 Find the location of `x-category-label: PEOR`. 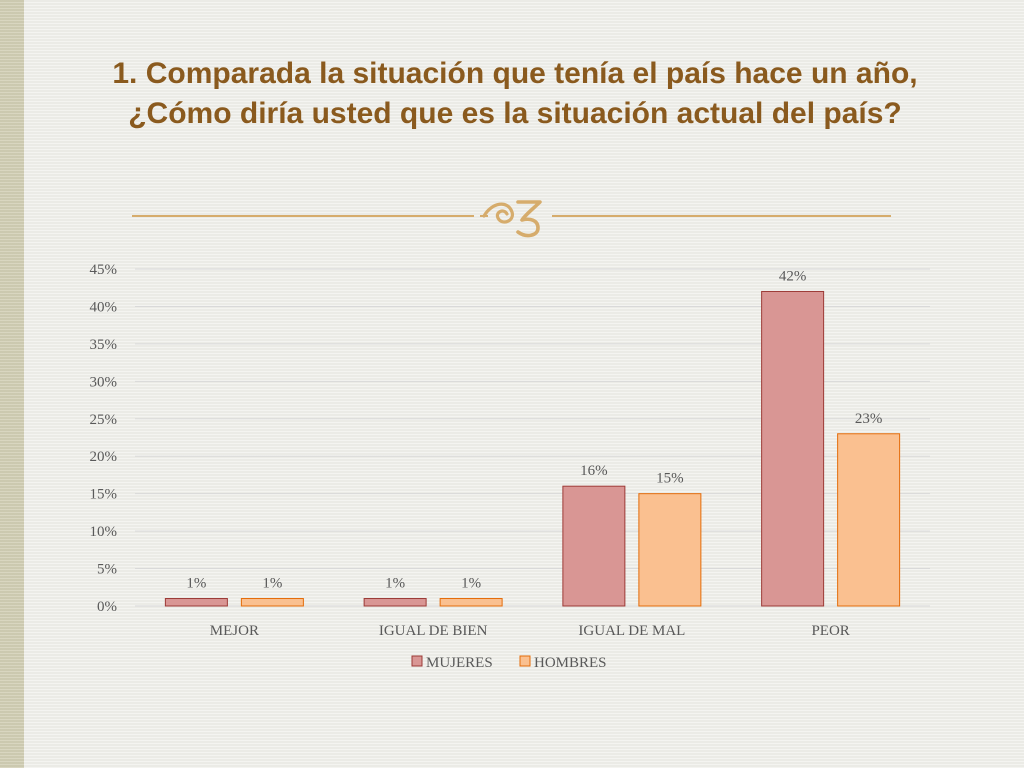

x-category-label: PEOR is located at coordinates (830, 631).